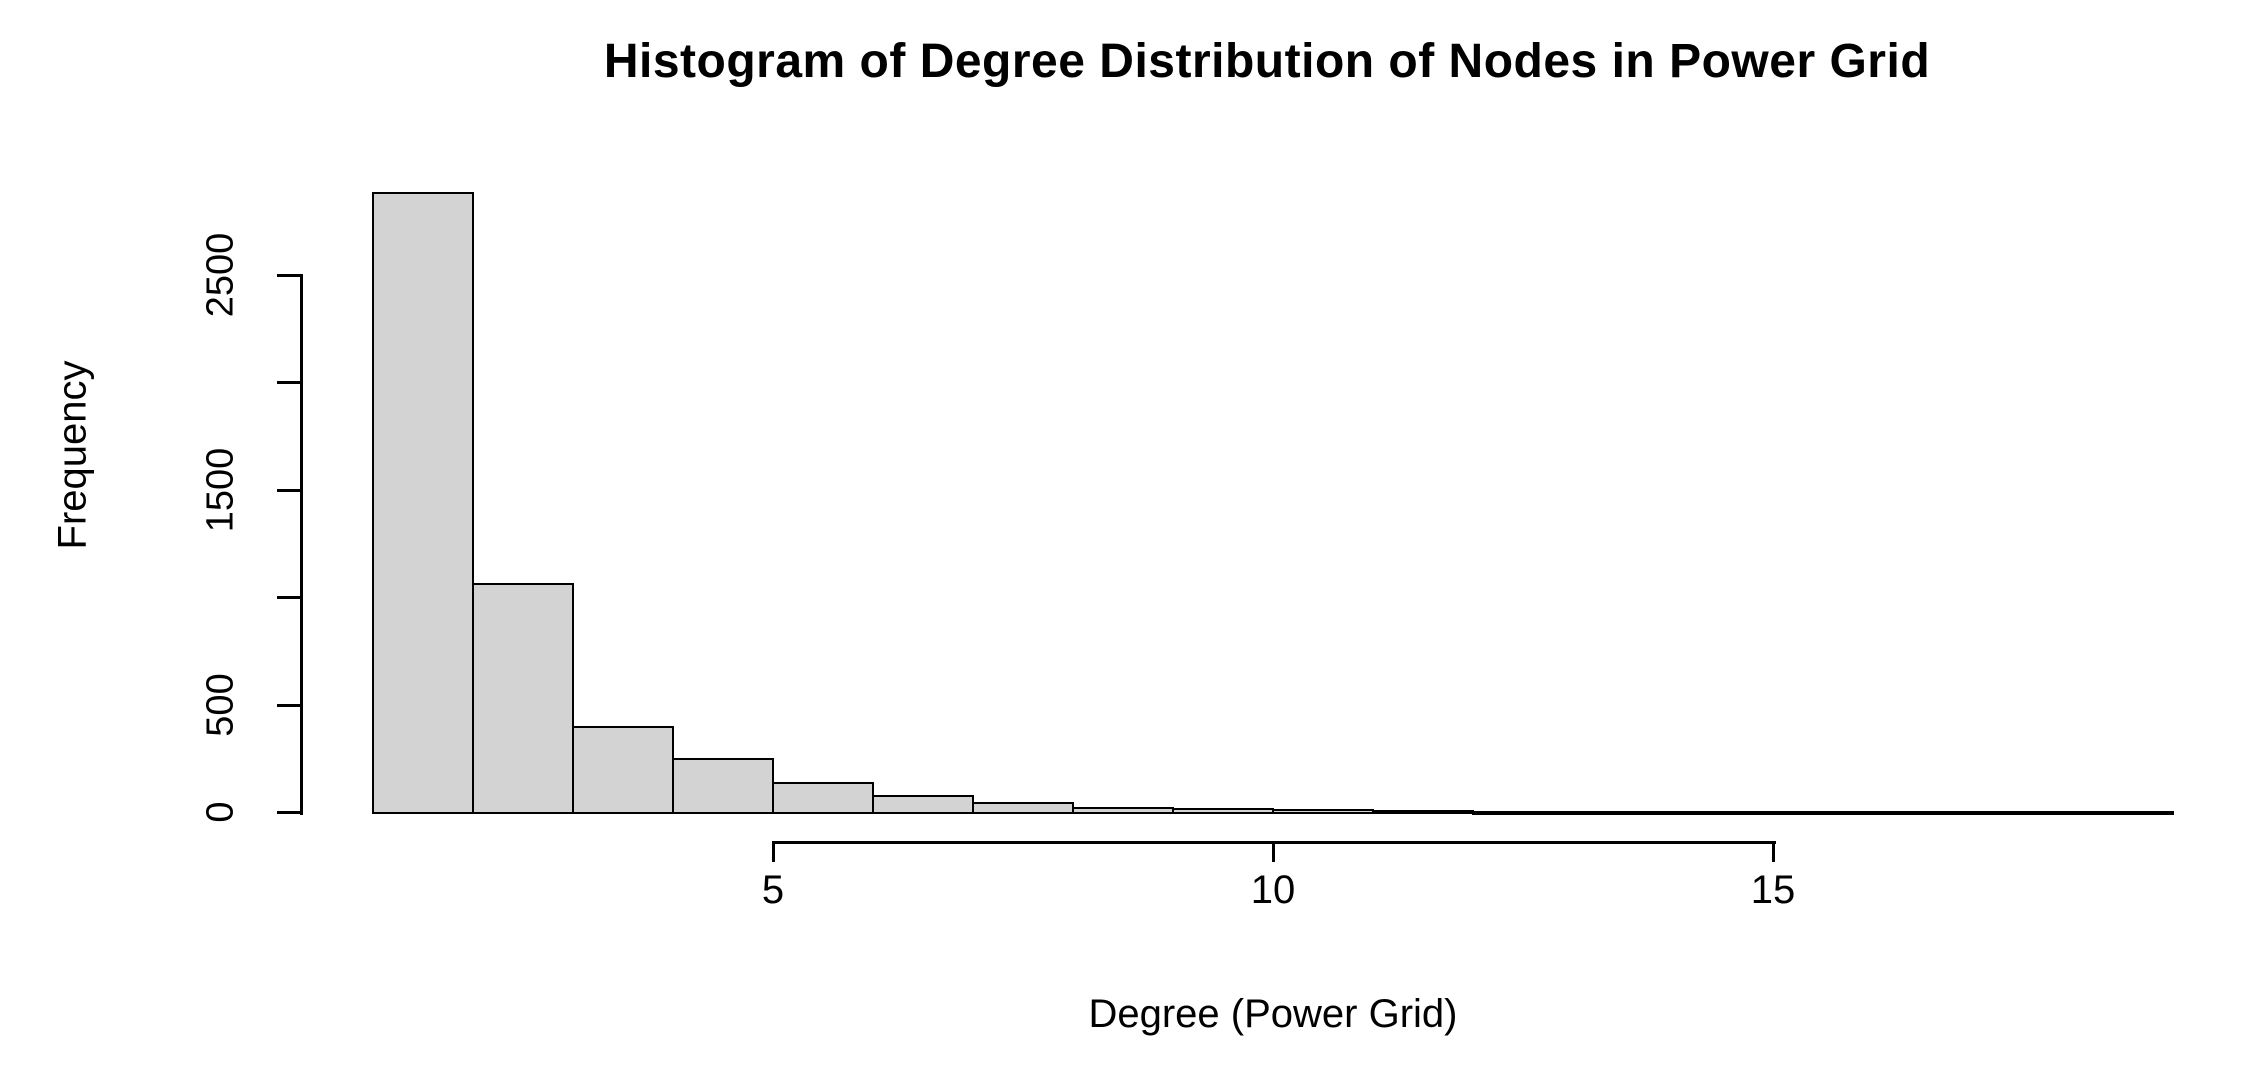 This screenshot has height=1076, width=2243. I want to click on x-axis-label: Degree (Power Grid), so click(1273, 1014).